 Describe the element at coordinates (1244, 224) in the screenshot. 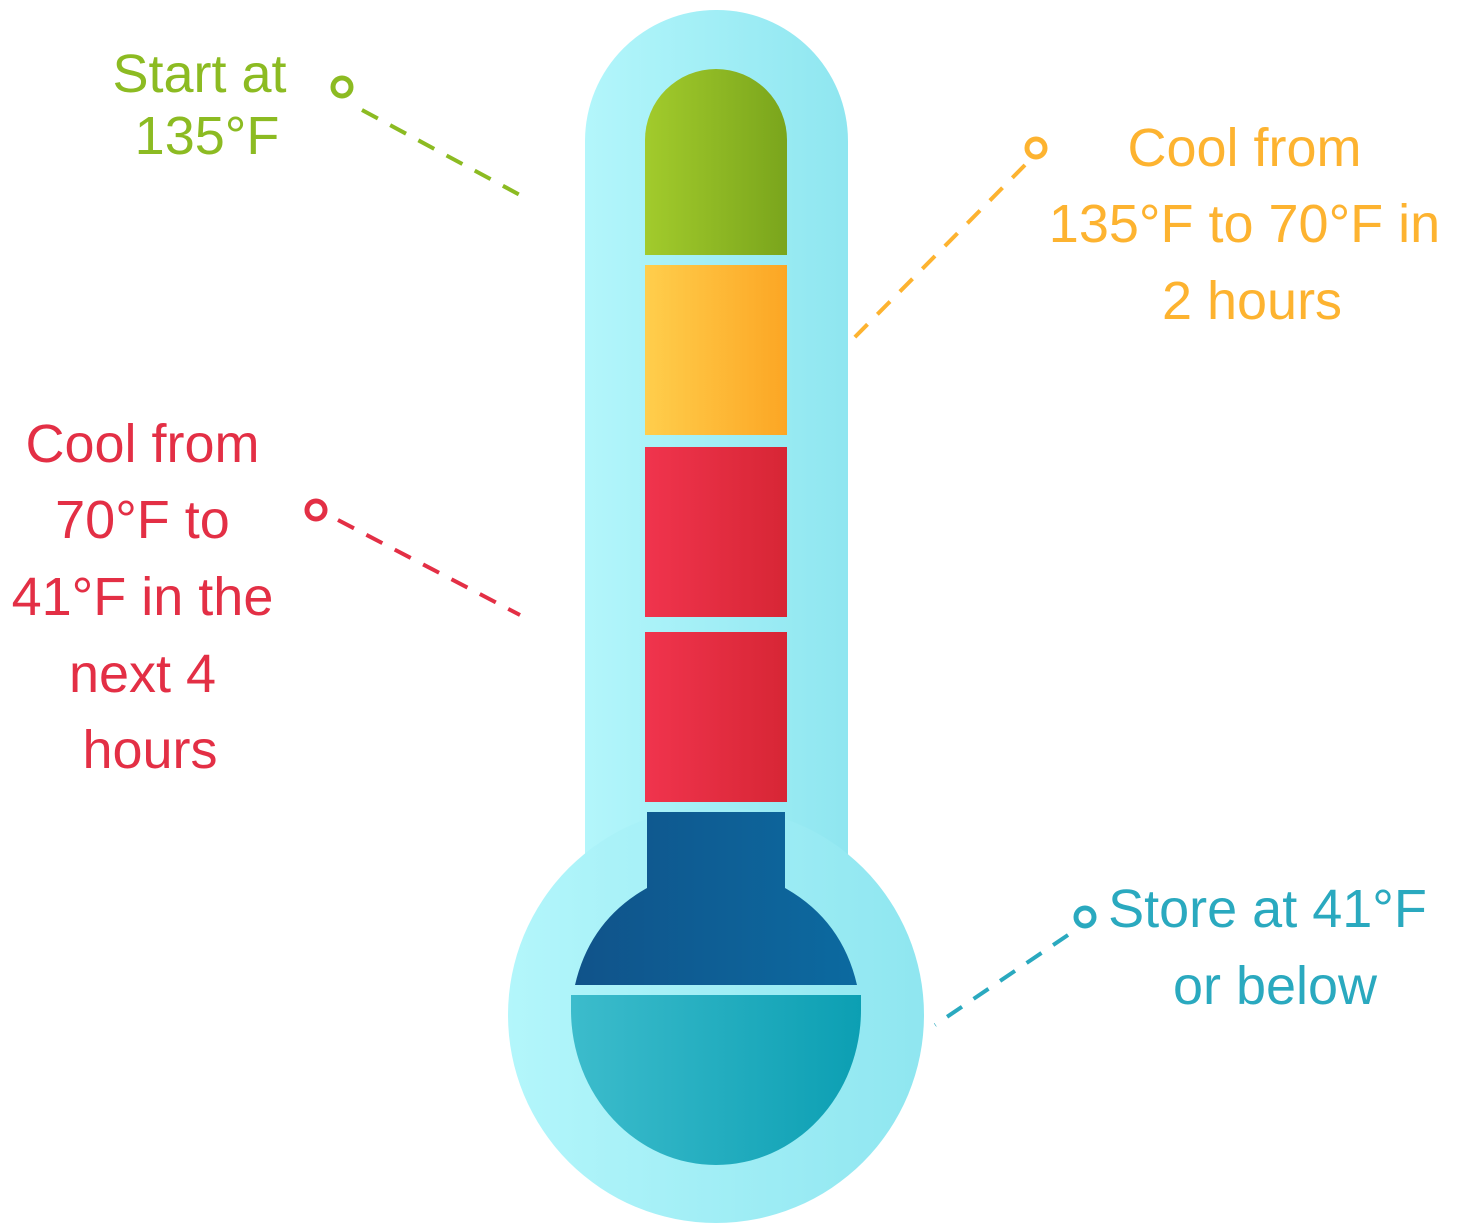

I see `label-line: 135°F to 70°F in` at that location.